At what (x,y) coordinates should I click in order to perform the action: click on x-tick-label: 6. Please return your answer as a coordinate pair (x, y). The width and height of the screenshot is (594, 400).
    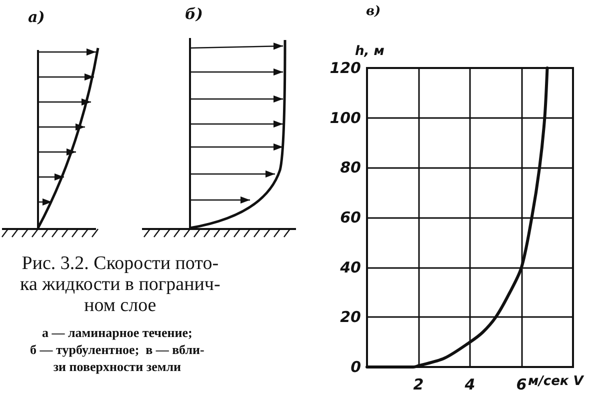
    Looking at the image, I should click on (521, 385).